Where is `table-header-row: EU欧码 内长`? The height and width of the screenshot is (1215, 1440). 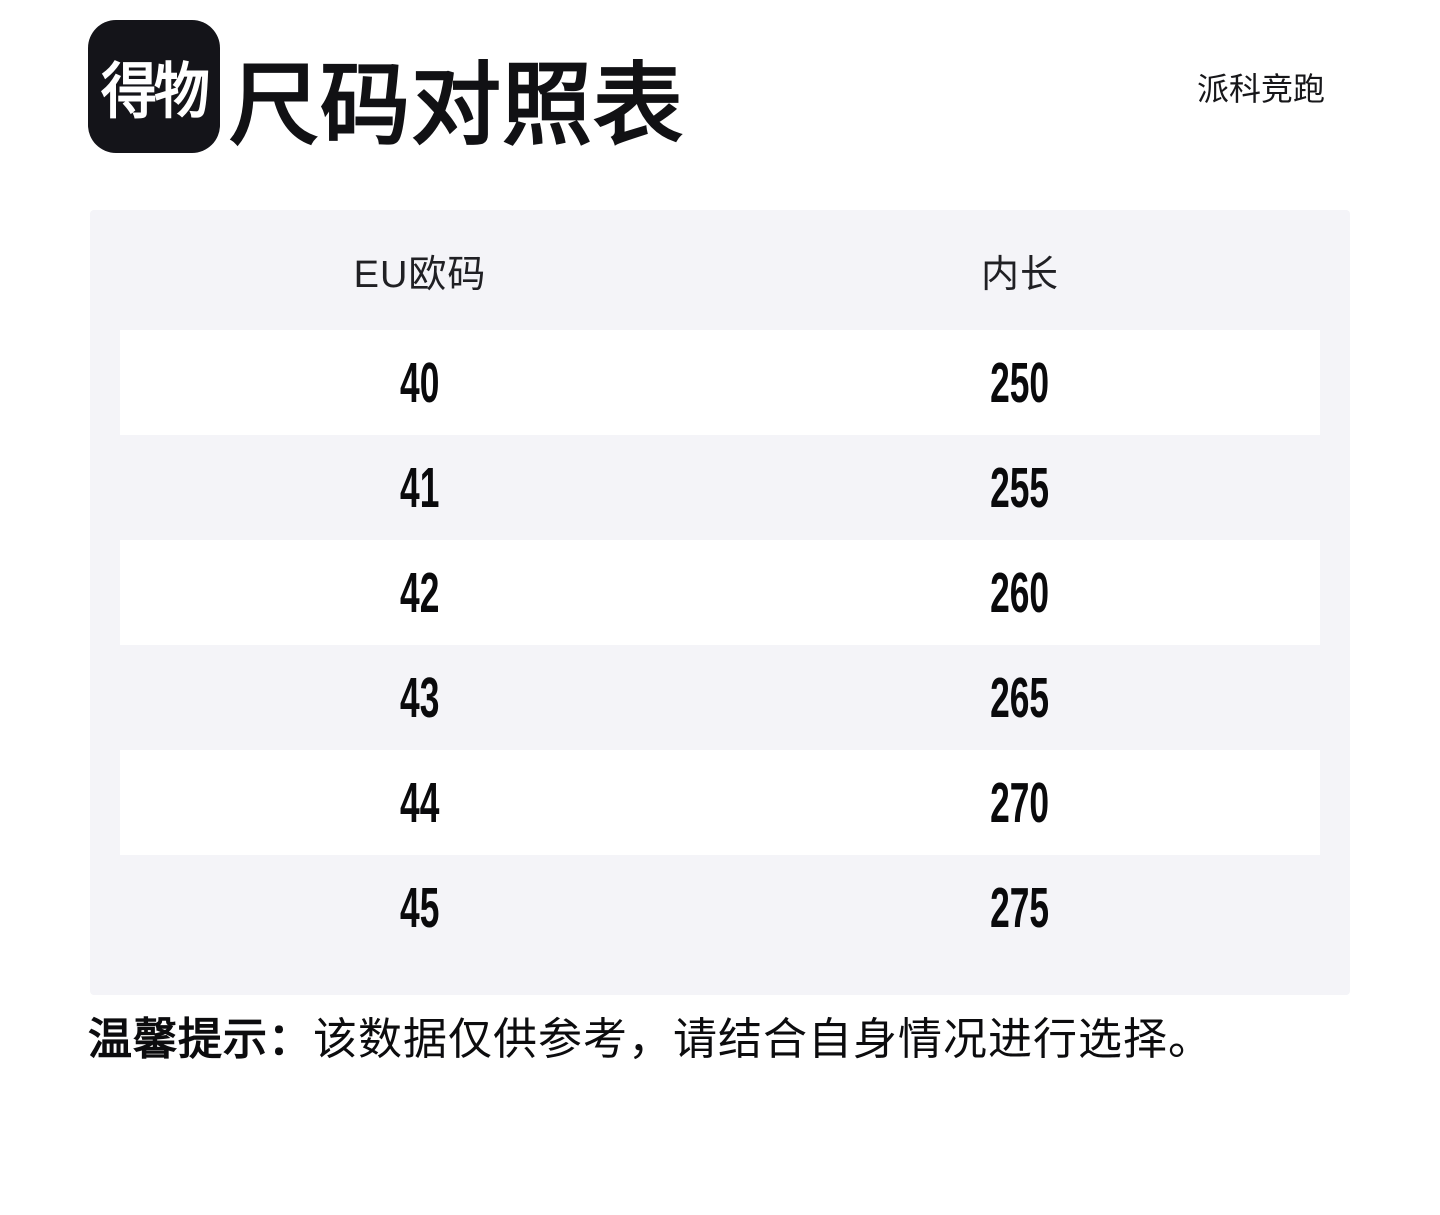
table-header-row: EU欧码 内长 is located at coordinates (720, 270).